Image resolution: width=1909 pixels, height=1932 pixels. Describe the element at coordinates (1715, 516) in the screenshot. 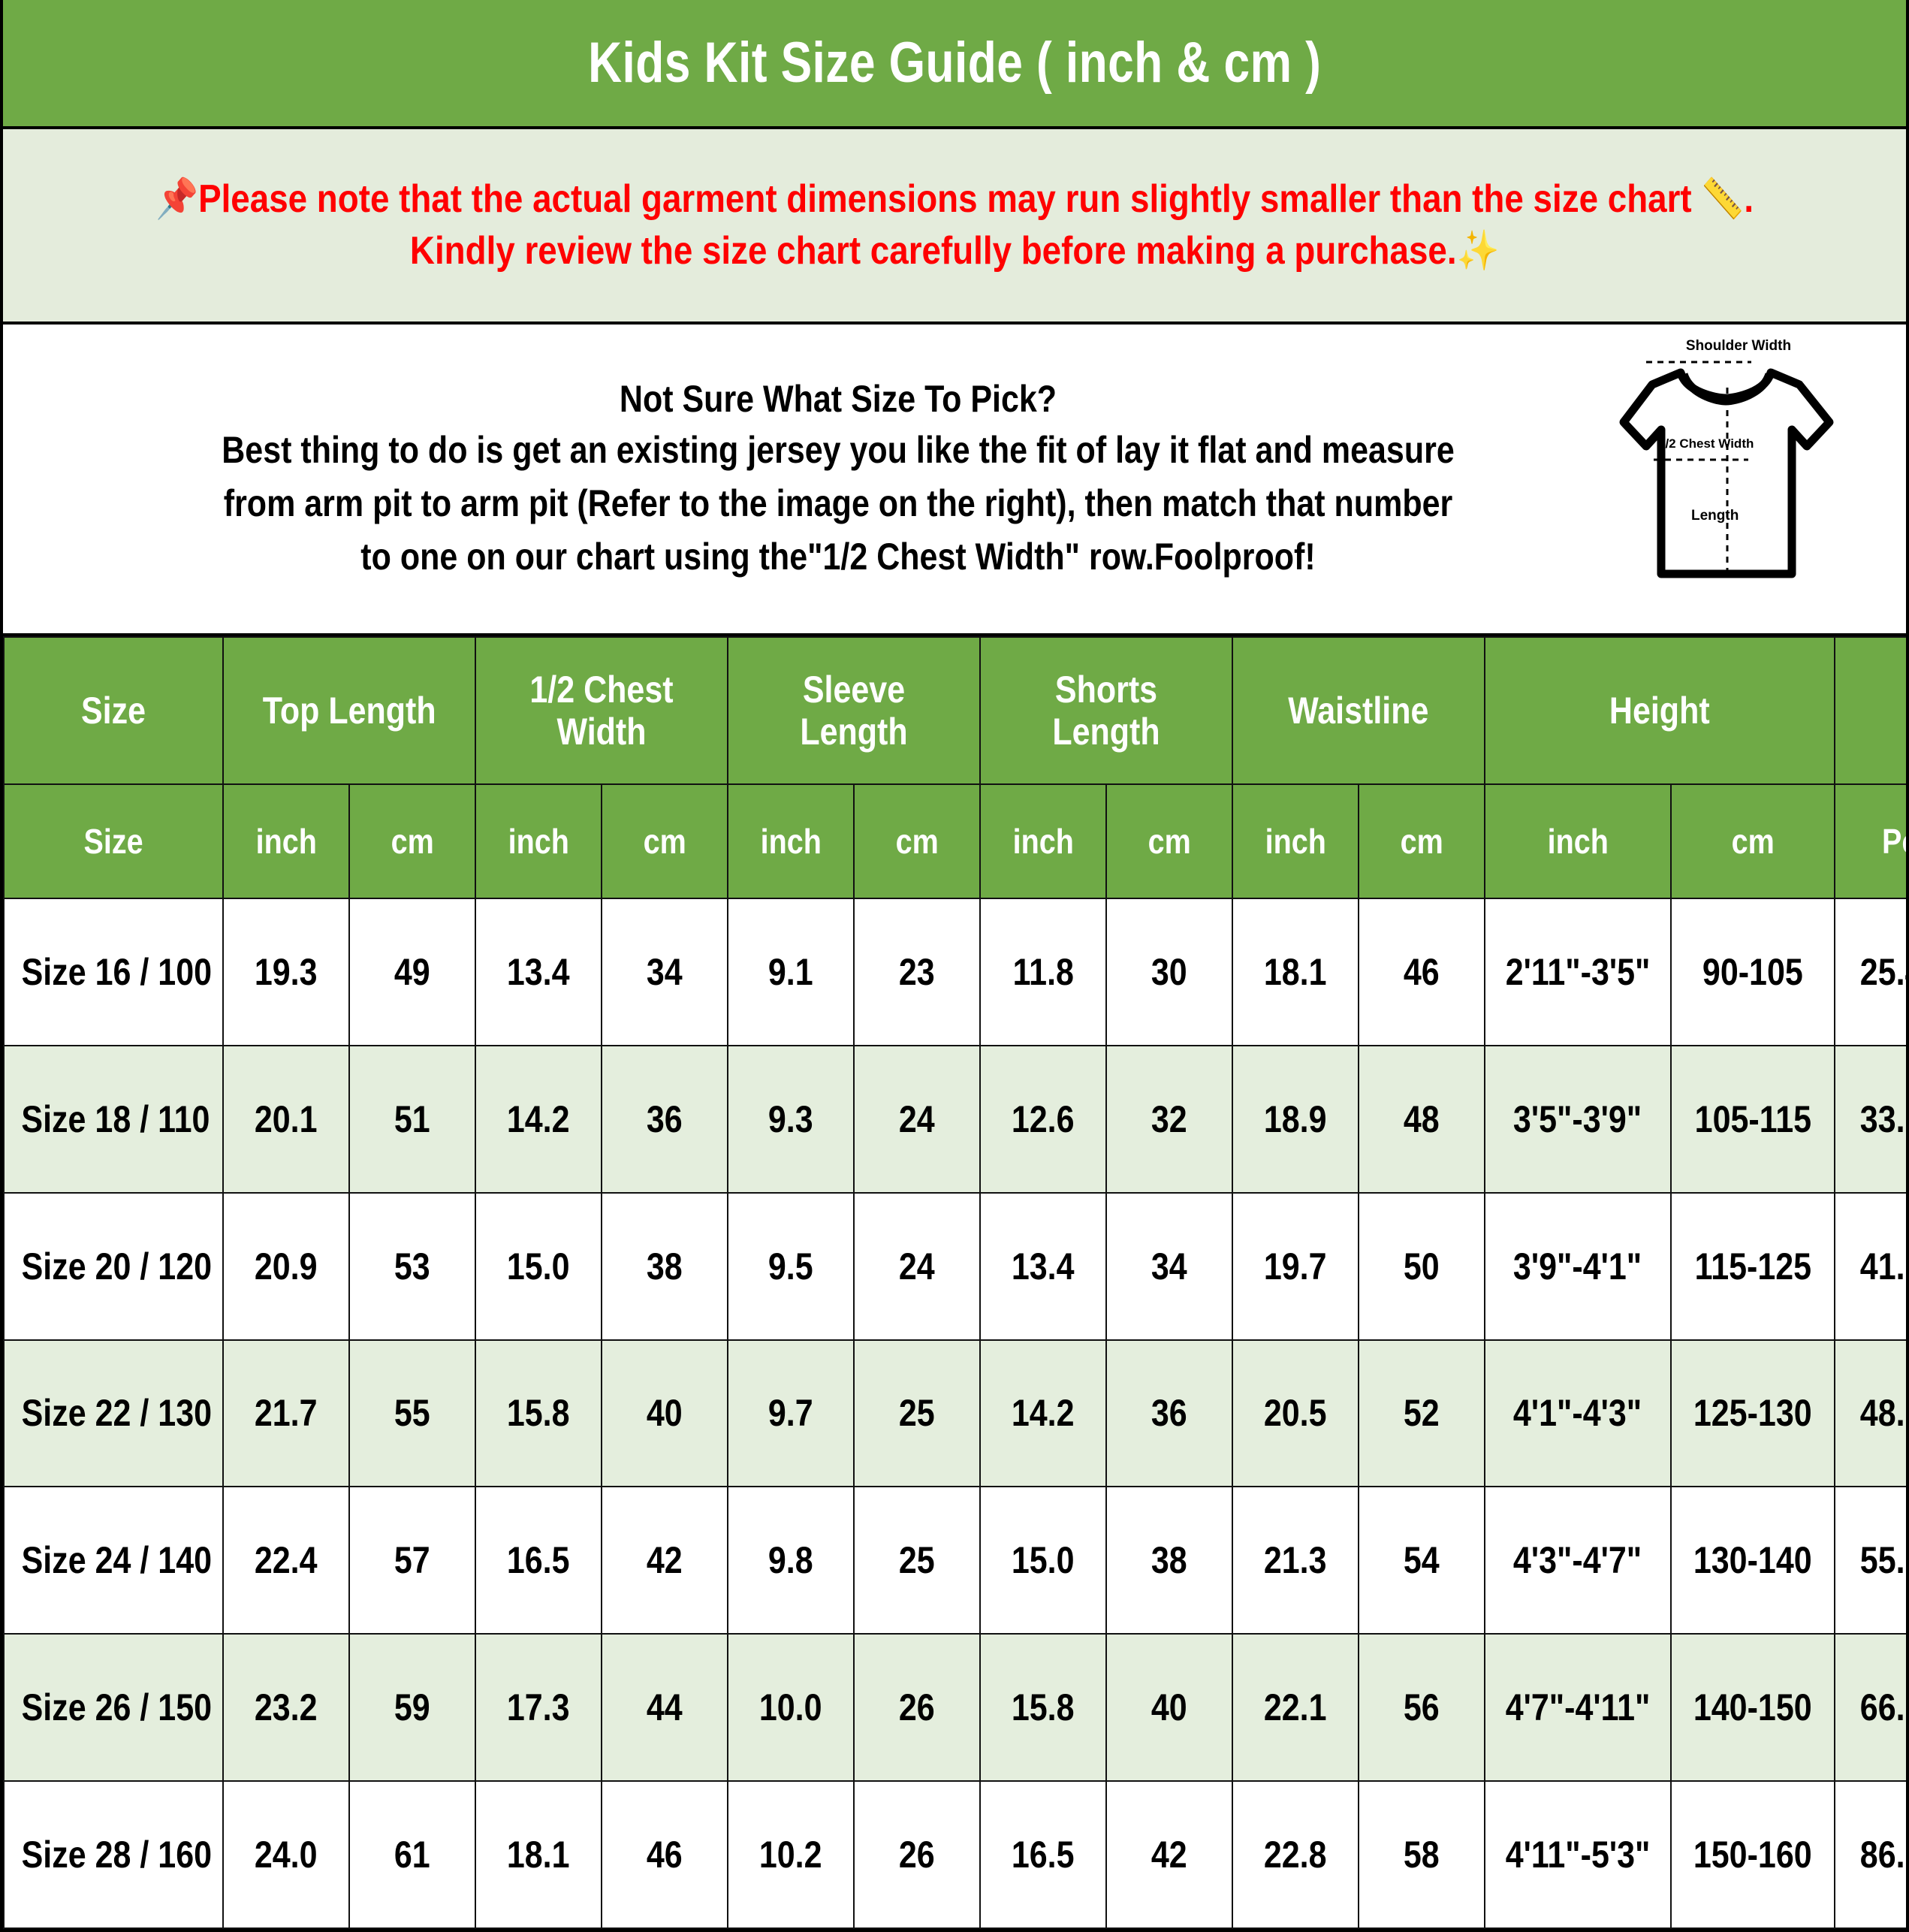

I see `length-label: Length` at that location.